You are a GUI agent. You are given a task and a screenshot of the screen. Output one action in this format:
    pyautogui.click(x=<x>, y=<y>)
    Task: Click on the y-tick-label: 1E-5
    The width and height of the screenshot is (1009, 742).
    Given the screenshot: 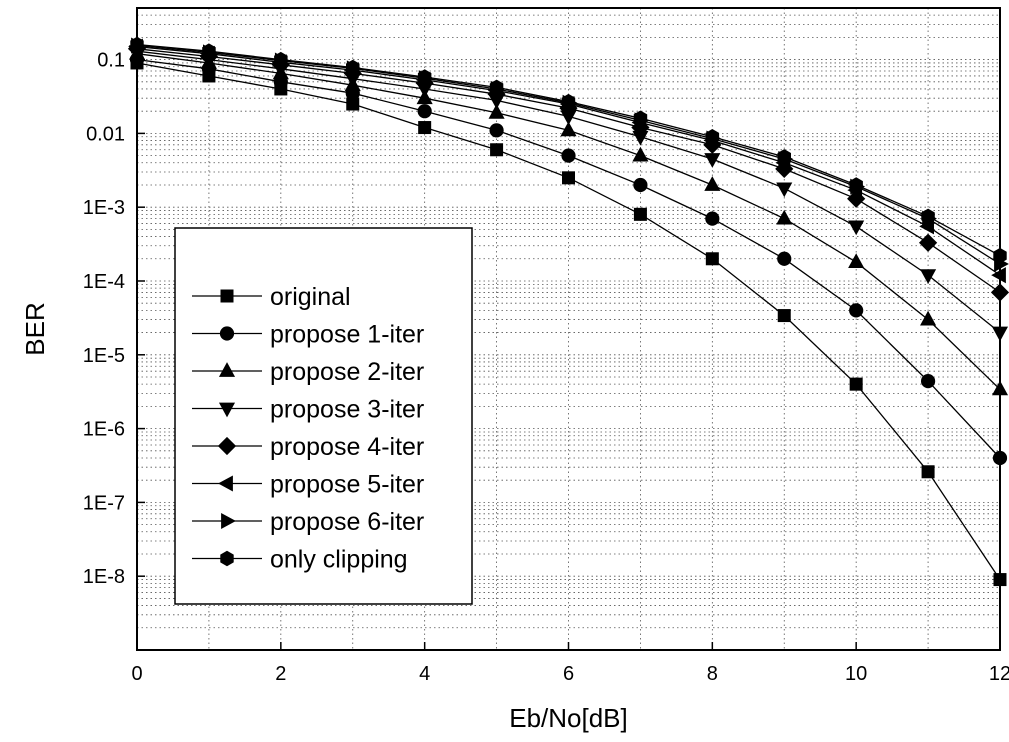 What is the action you would take?
    pyautogui.click(x=104, y=356)
    